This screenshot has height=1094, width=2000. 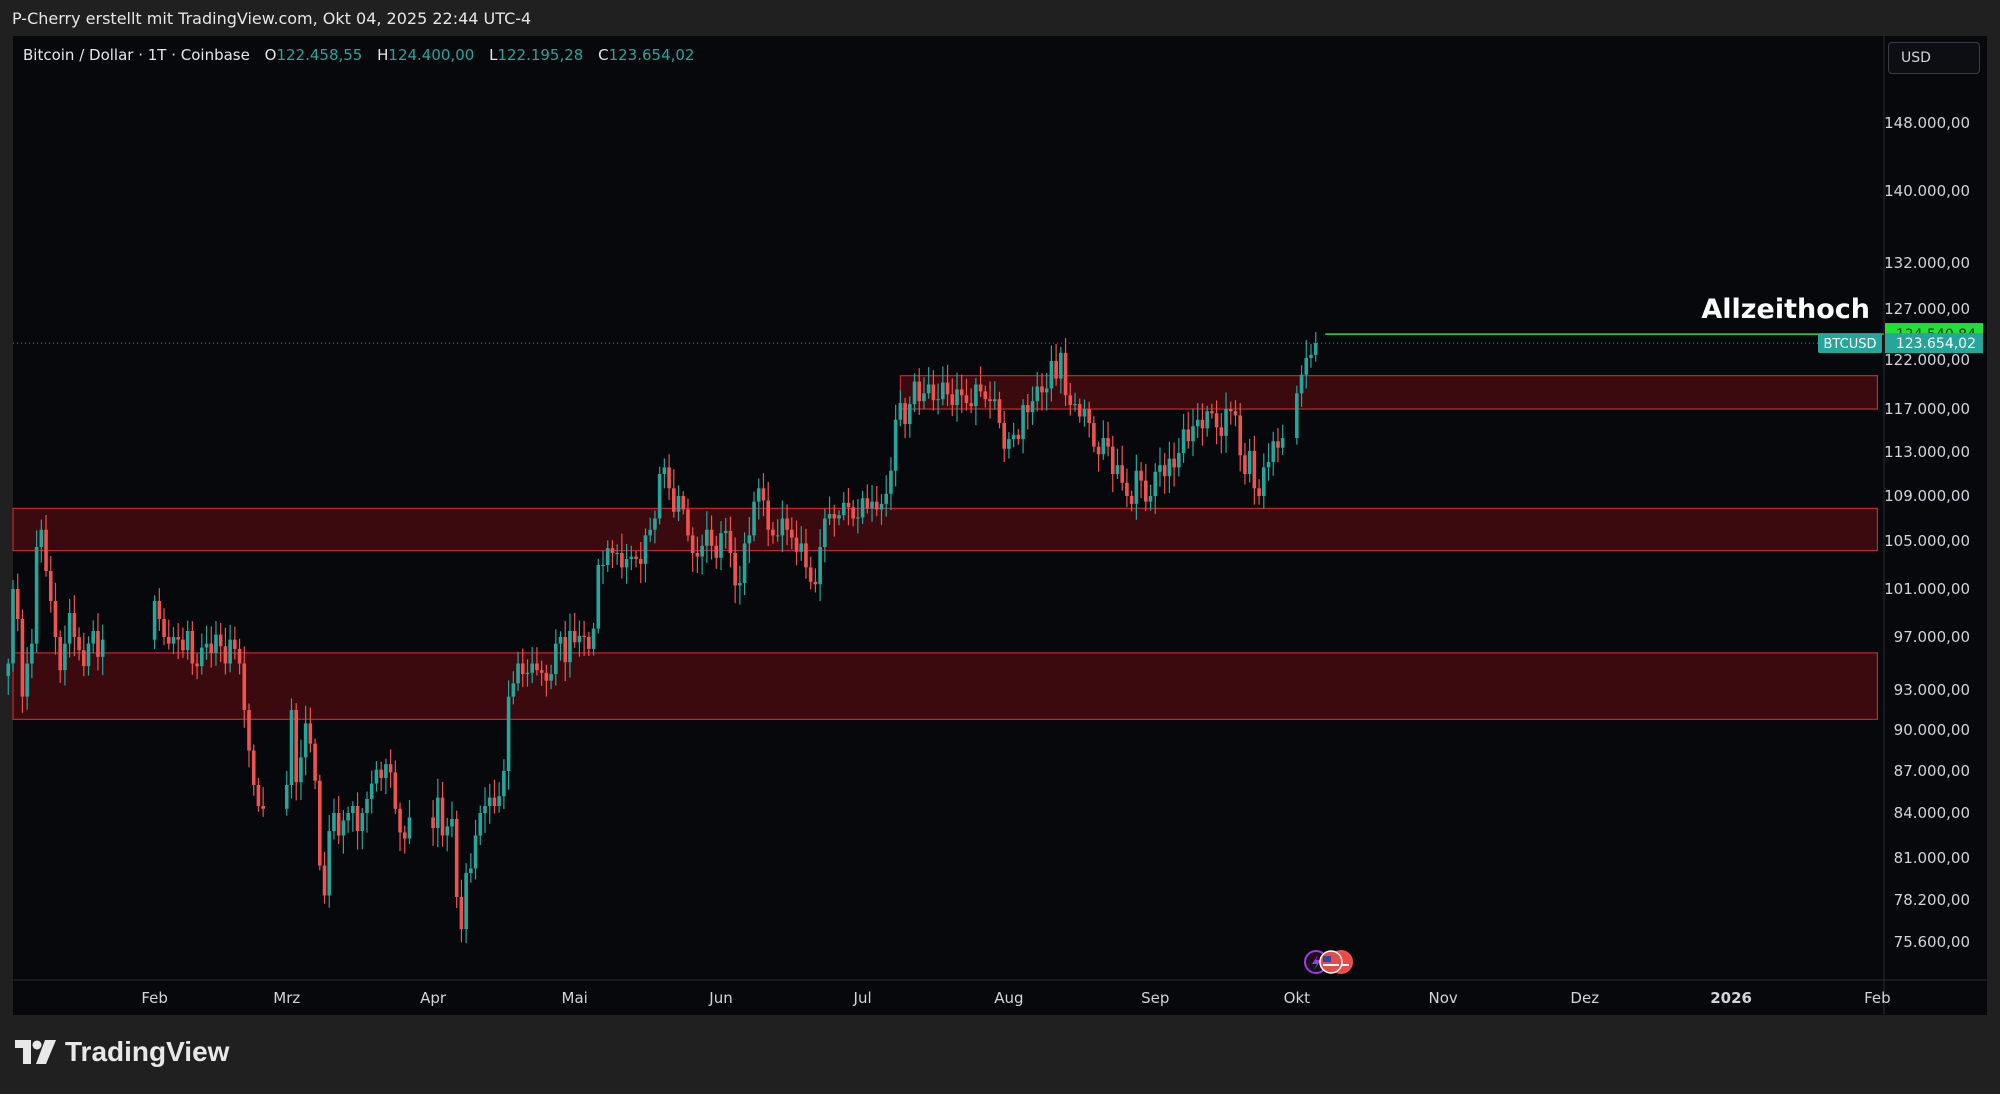 I want to click on time-tick-label: Mrz, so click(x=286, y=998).